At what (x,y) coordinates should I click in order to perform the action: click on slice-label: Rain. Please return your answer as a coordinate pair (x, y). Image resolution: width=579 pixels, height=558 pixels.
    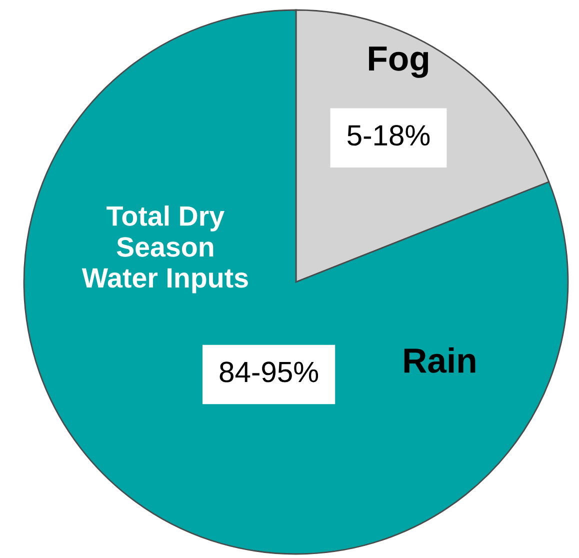
    Looking at the image, I should click on (440, 360).